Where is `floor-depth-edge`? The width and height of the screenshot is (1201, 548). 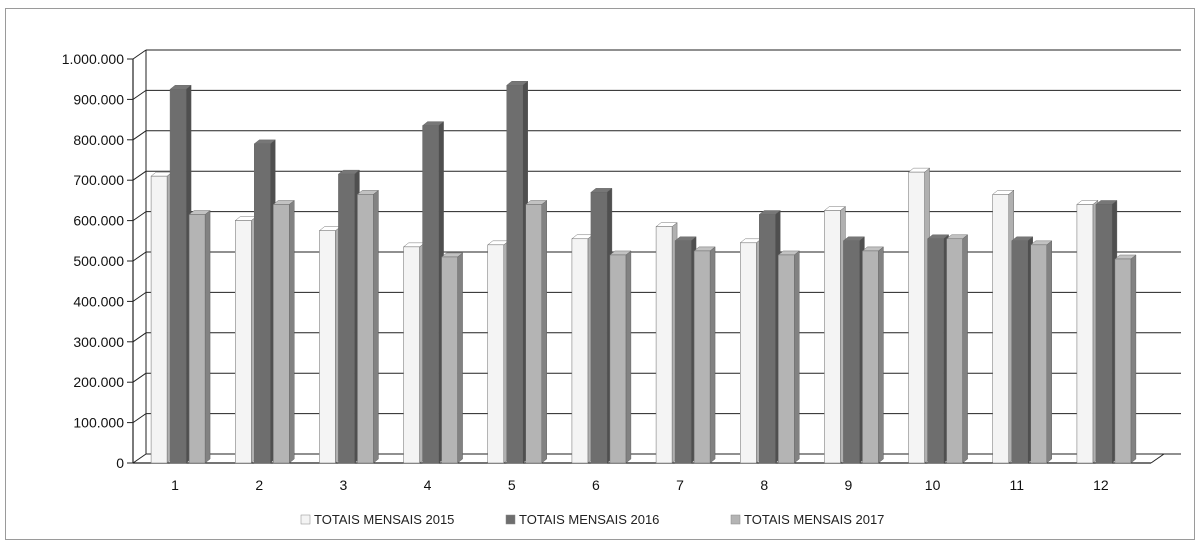 floor-depth-edge is located at coordinates (1157, 458).